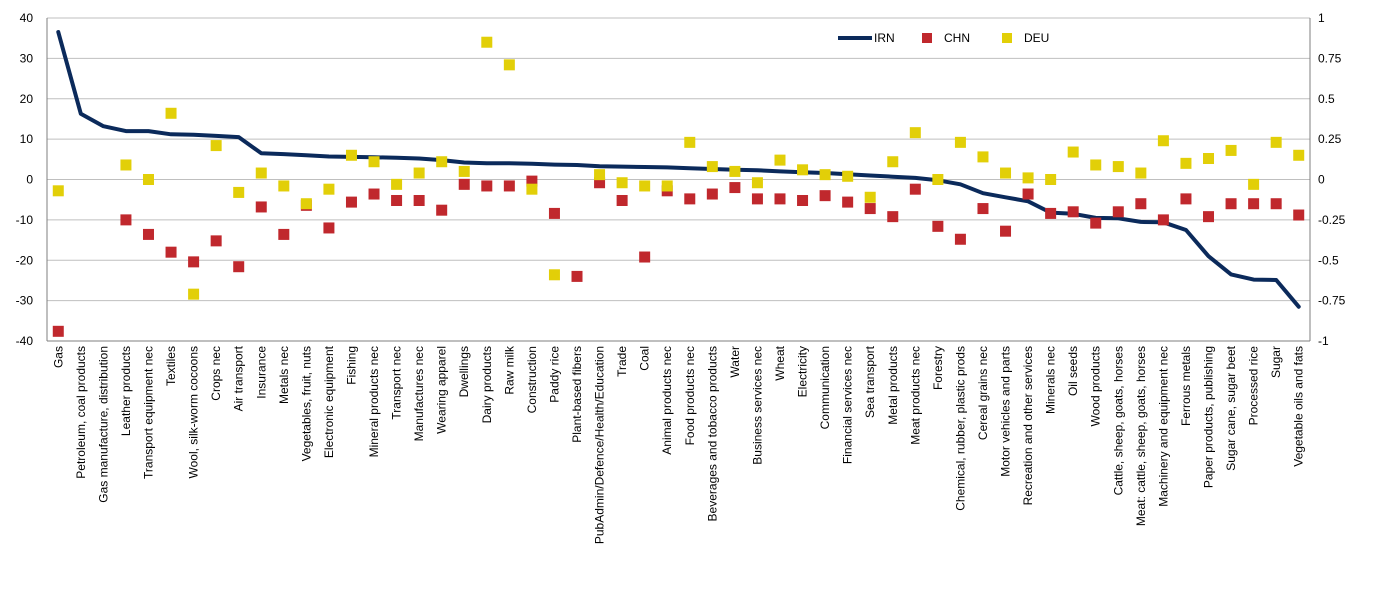 The image size is (1376, 610). I want to click on category-label: Motor vehicles and parts, so click(1006, 411).